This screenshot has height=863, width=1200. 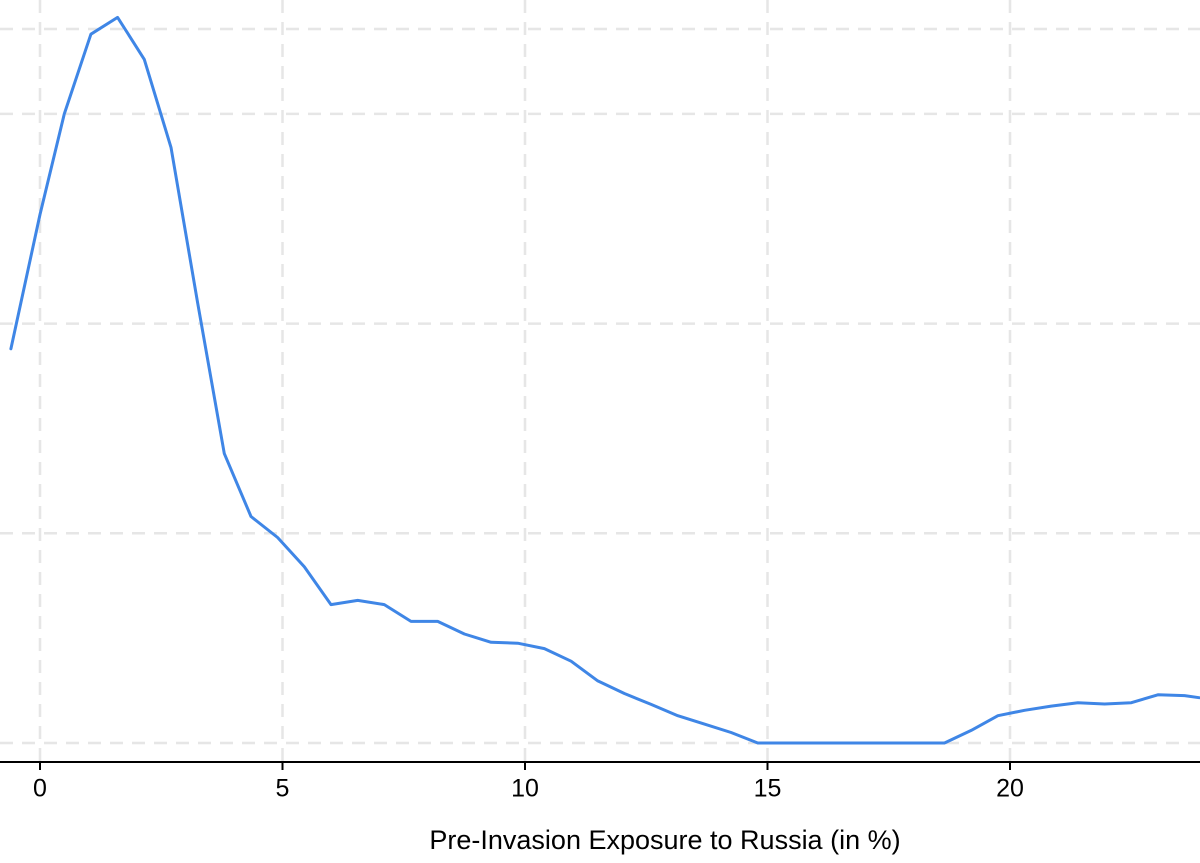 I want to click on x-tick-label: 15, so click(x=768, y=789).